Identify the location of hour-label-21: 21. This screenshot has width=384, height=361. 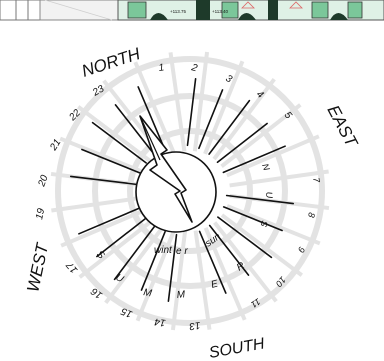
(56, 145).